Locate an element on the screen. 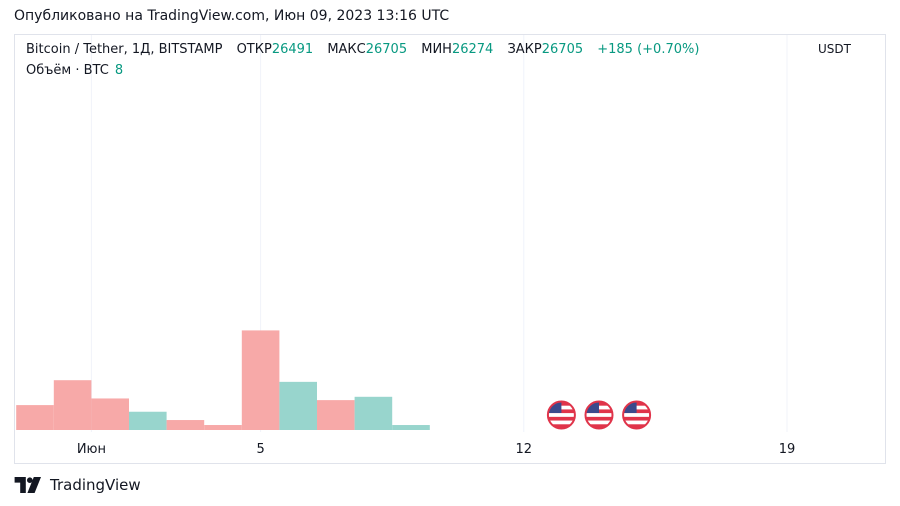 The height and width of the screenshot is (506, 900). logo-text: TradingView is located at coordinates (95, 485).